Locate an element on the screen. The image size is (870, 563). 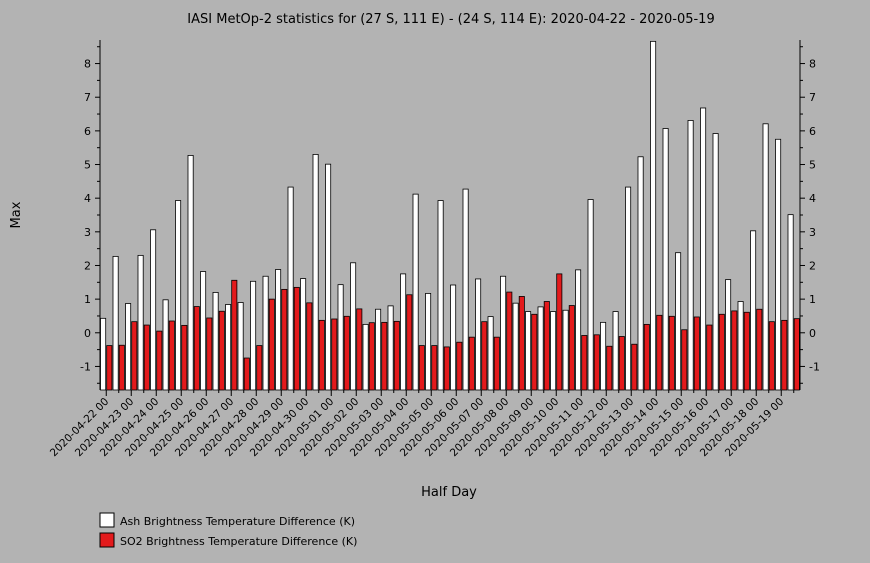
y-tick-label-left: 1 is located at coordinates (87, 299).